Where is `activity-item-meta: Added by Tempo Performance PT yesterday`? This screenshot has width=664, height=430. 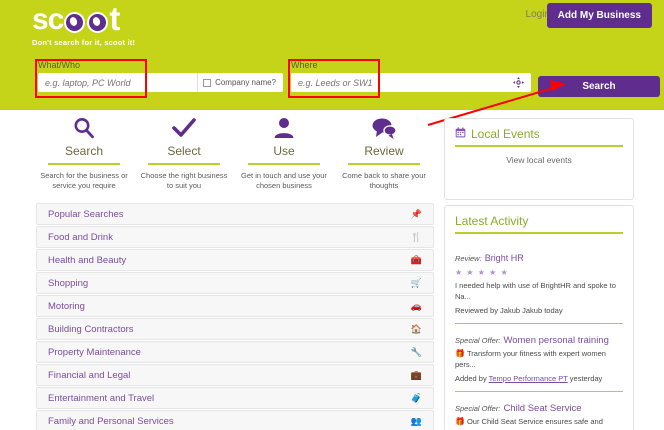
activity-item-meta: Added by Tempo Performance PT yesterday is located at coordinates (539, 379).